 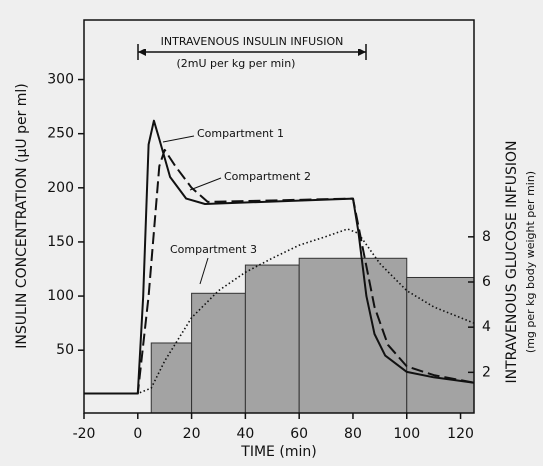 I want to click on series-label: Compartment 2, so click(x=267, y=176).